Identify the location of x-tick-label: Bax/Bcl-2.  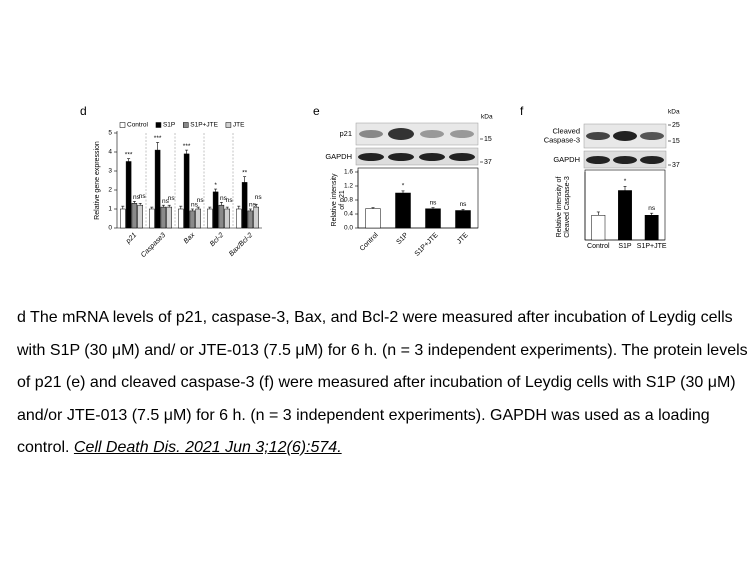
(241, 245).